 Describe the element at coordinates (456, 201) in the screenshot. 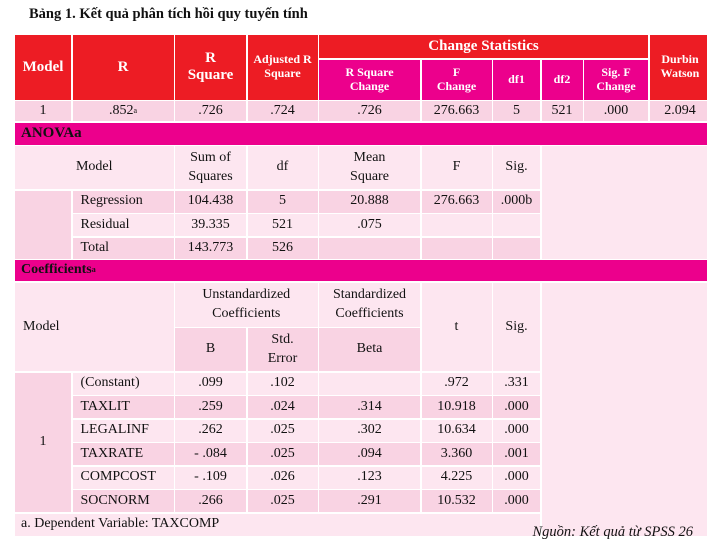

I see `anova-cell: 276.663` at that location.